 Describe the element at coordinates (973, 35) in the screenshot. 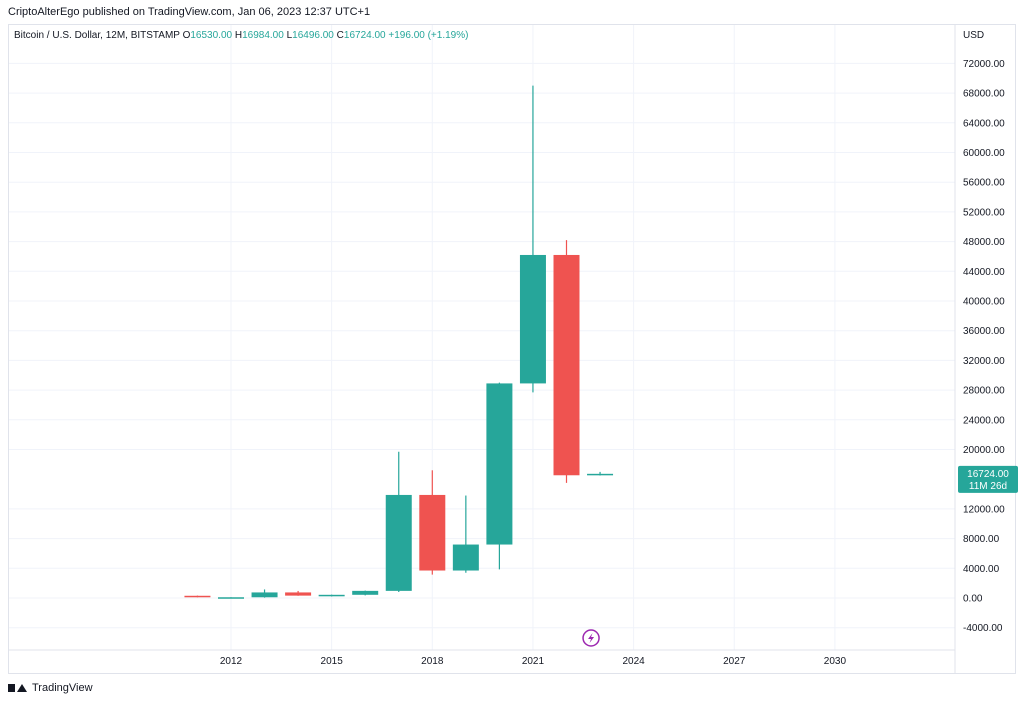

I see `currency-label: USD` at that location.